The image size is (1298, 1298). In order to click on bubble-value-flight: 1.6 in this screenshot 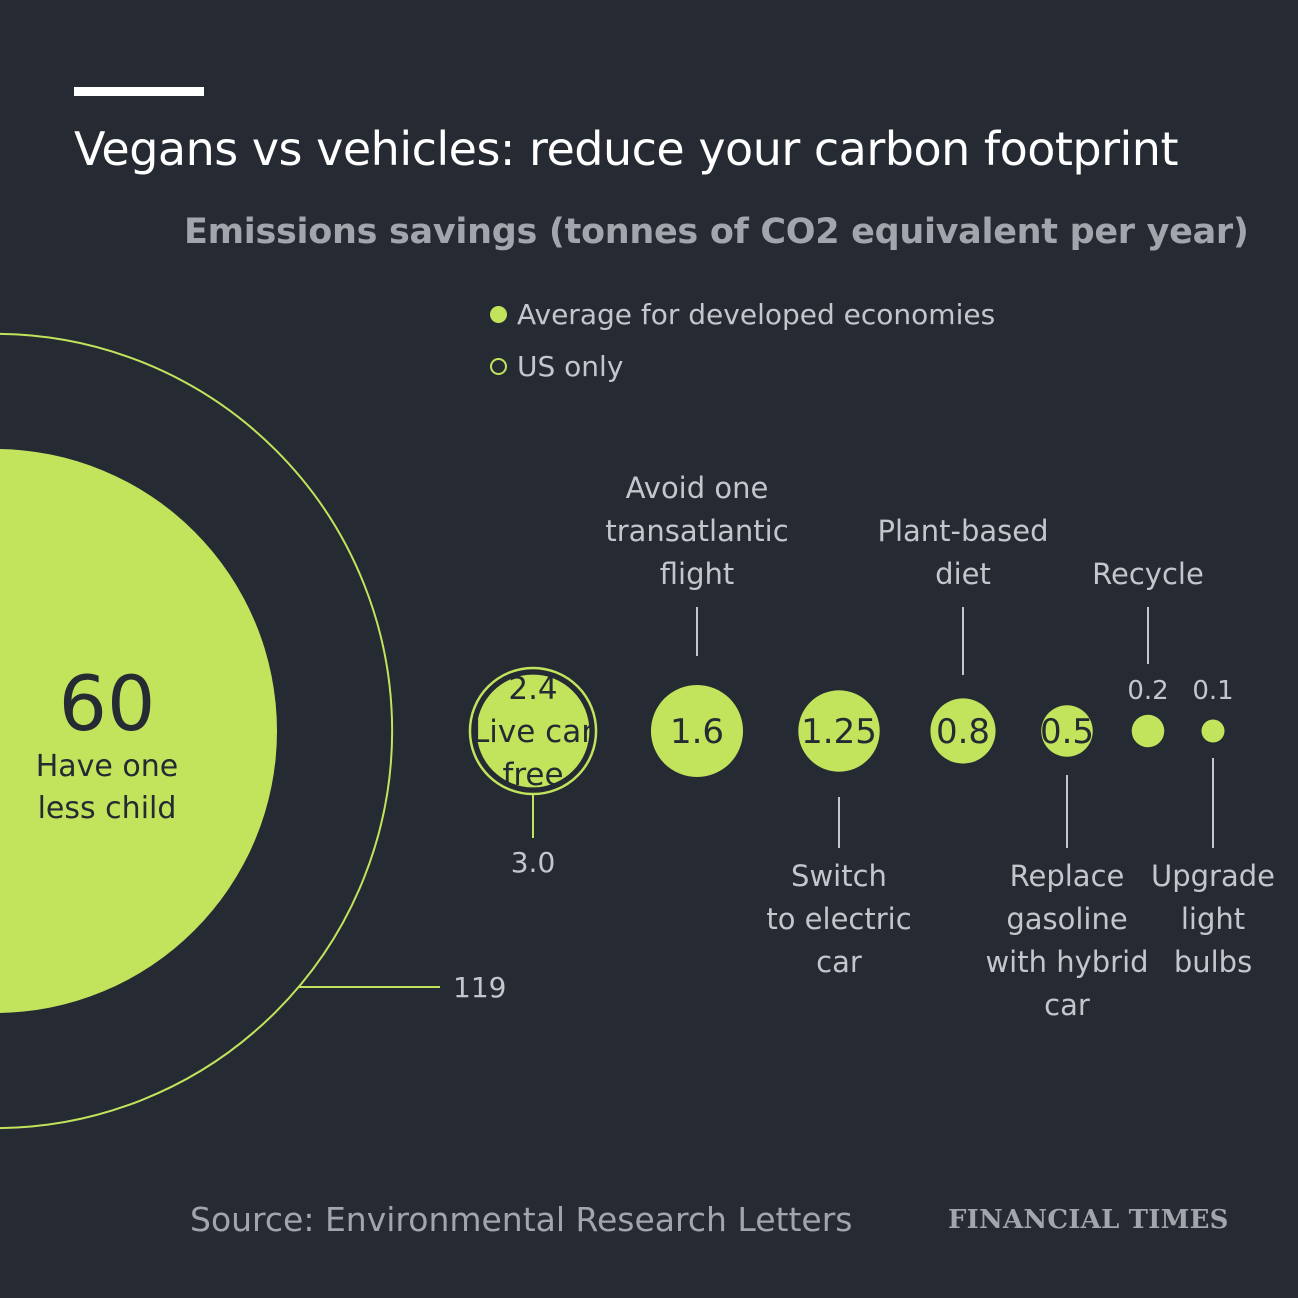, I will do `click(697, 732)`.